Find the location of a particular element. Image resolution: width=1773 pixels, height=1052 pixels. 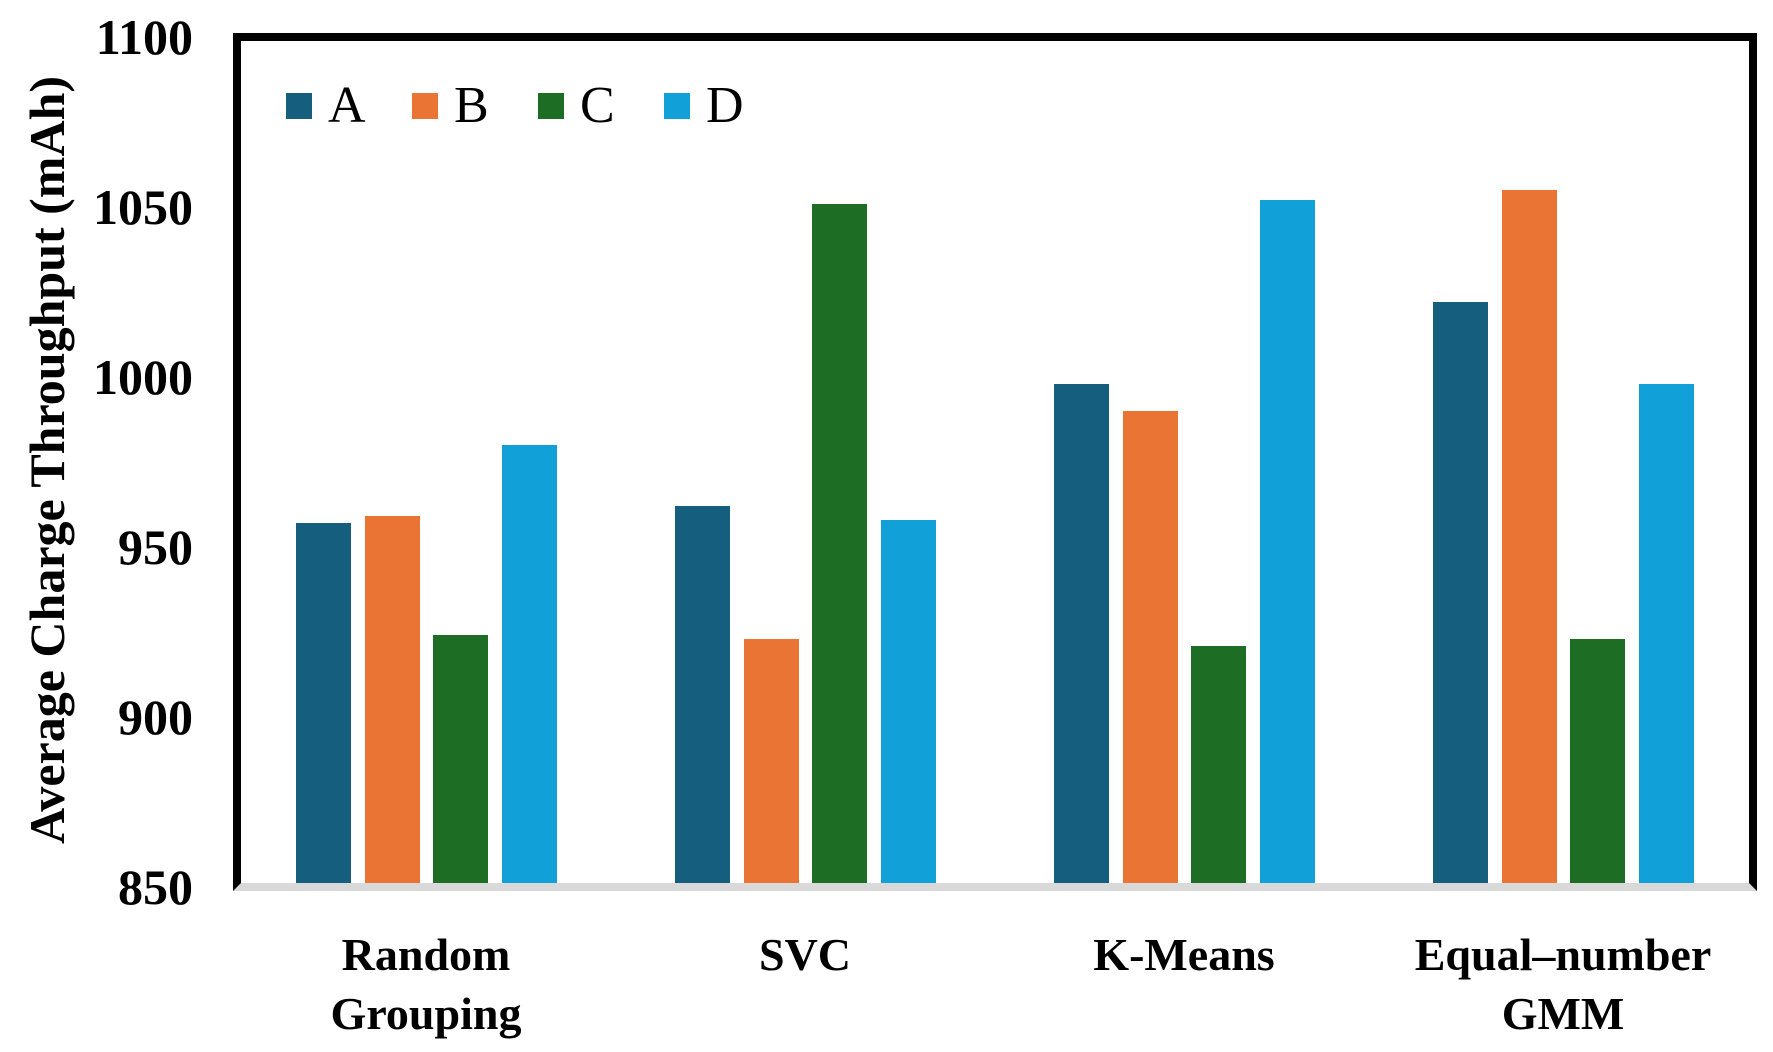

bar-svc-b is located at coordinates (771, 761).